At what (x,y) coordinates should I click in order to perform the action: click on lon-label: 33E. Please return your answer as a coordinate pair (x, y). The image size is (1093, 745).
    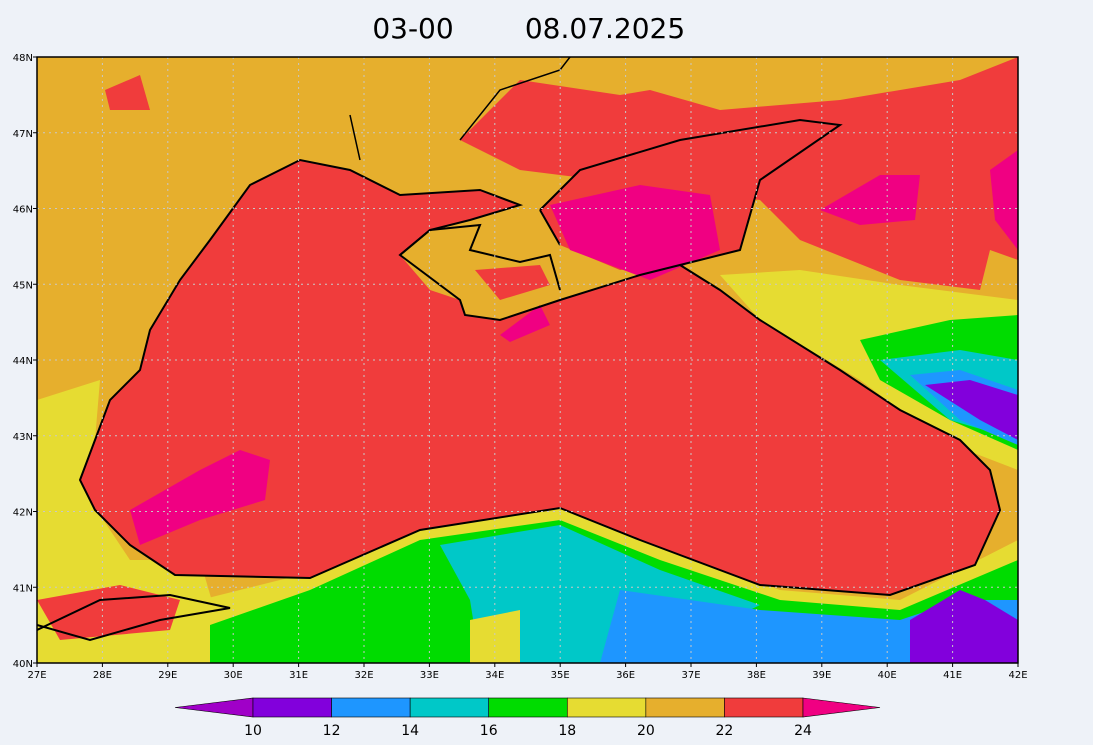
    Looking at the image, I should click on (429, 675).